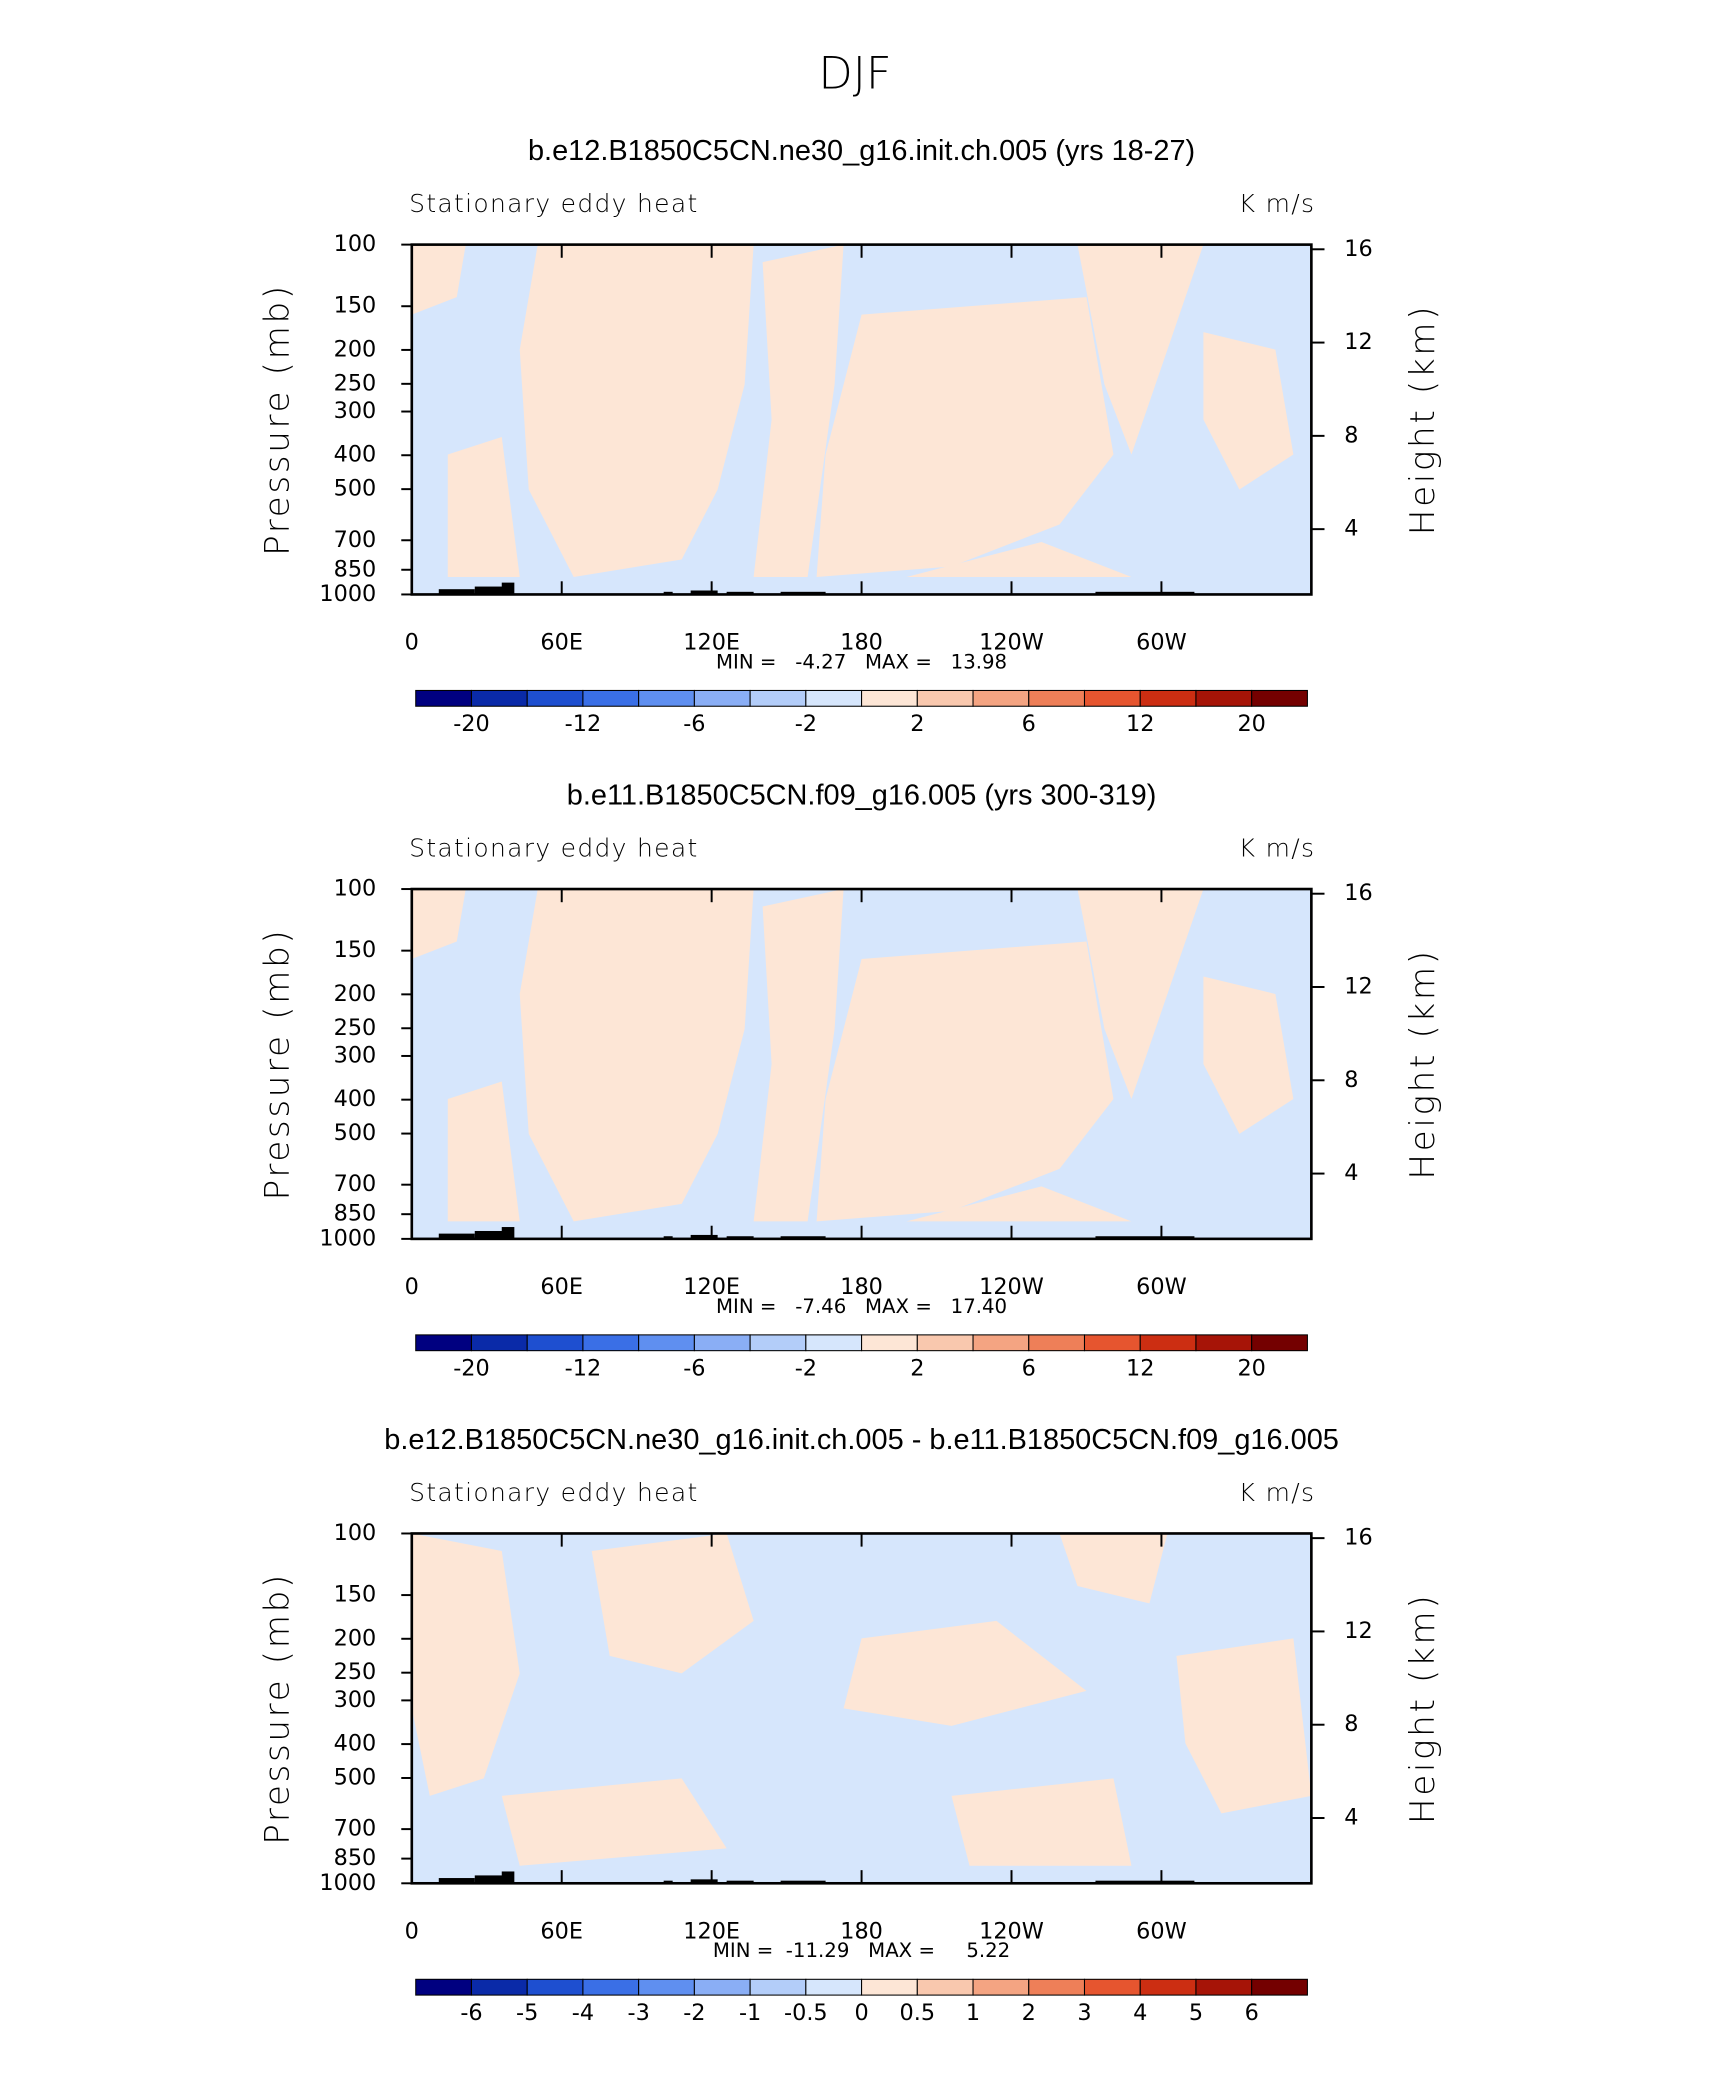 Image resolution: width=1710 pixels, height=2074 pixels. I want to click on colorbar-label: 5, so click(1196, 2013).